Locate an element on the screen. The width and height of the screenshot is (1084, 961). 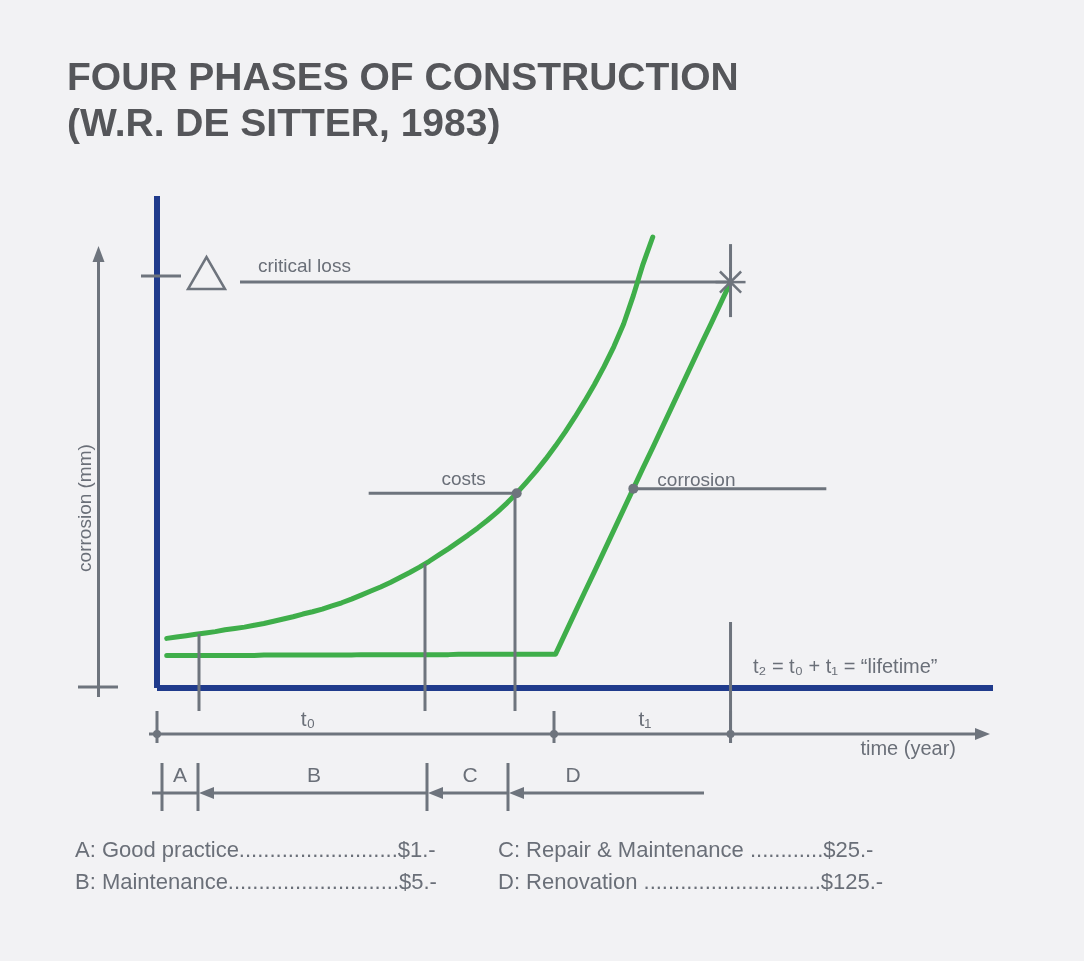
text: A: Good practice..........................$1.- is located at coordinates (255, 849).